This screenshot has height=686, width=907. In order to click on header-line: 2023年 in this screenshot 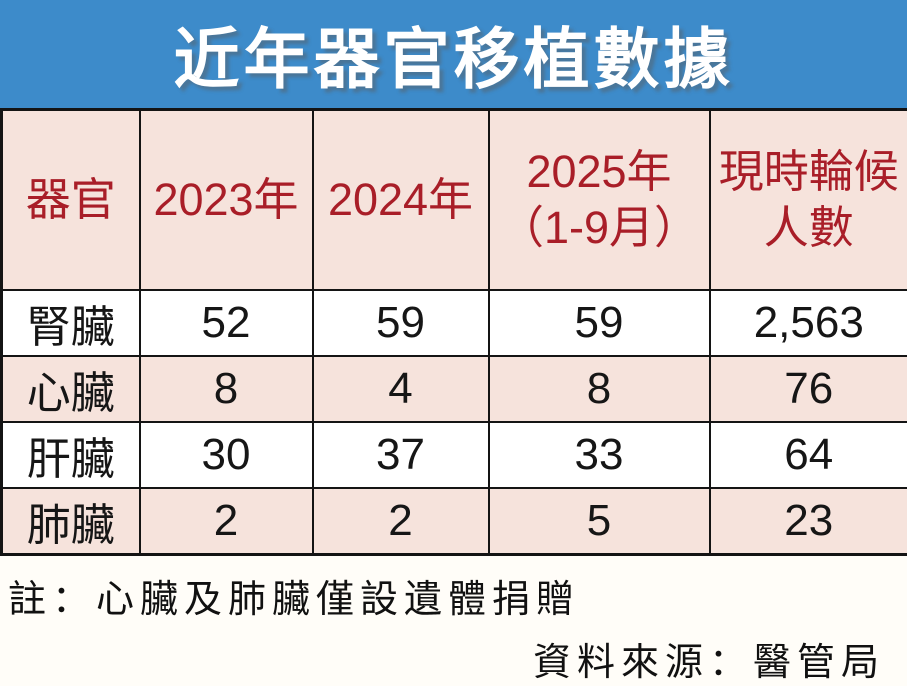, I will do `click(226, 200)`.